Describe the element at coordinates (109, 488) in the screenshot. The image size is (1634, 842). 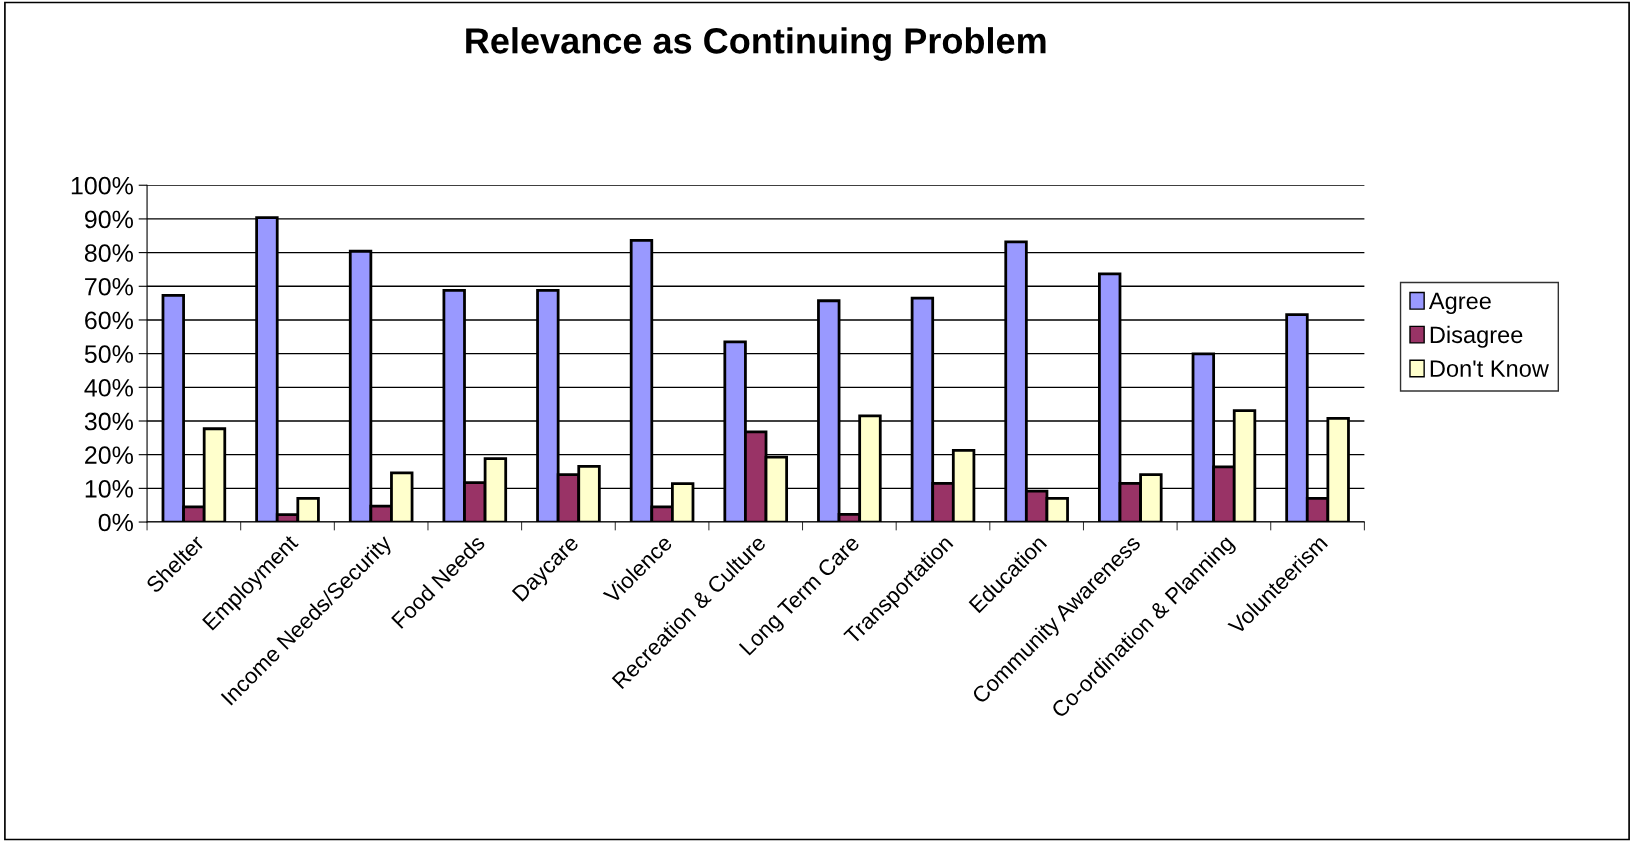
I see `y-tick-label: 10%` at that location.